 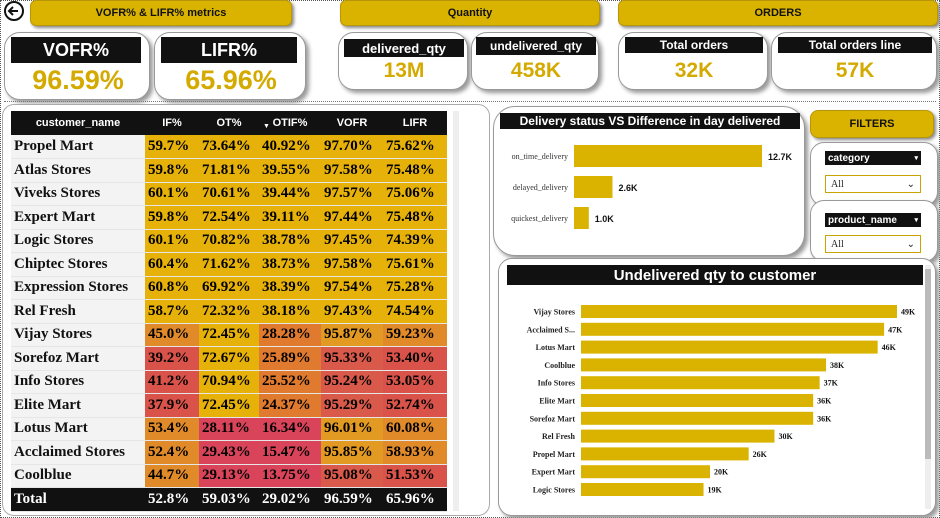 What do you see at coordinates (628, 188) in the screenshot?
I see `delivery-value-label: 2.6K` at bounding box center [628, 188].